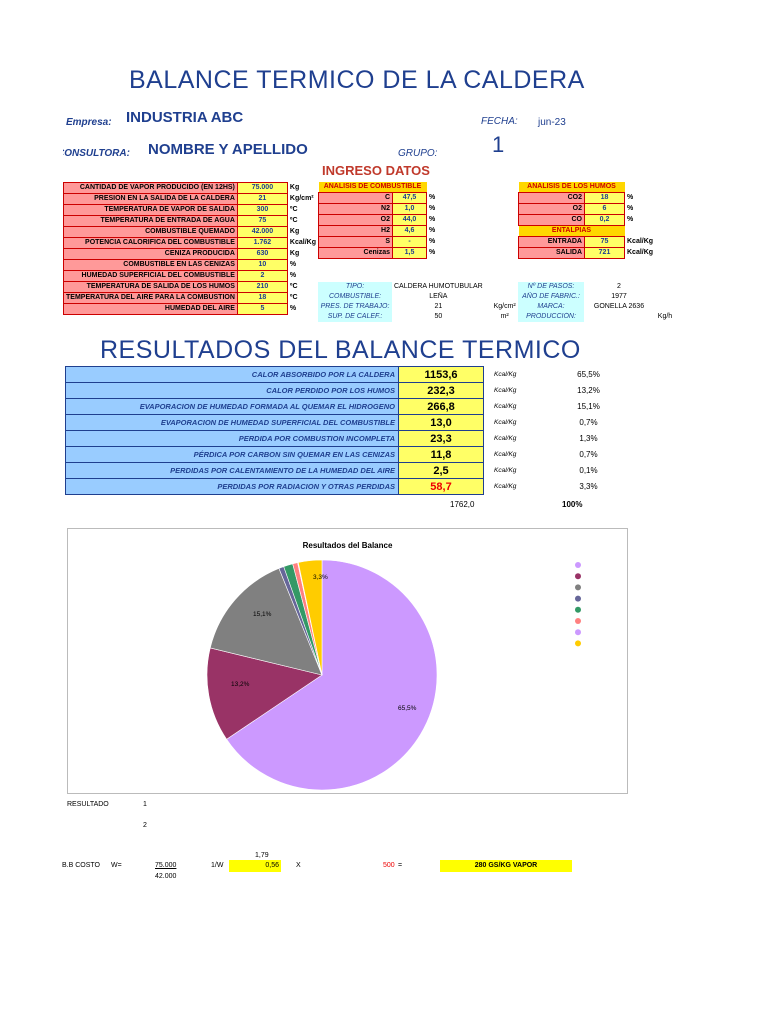  What do you see at coordinates (355, 287) in the screenshot?
I see `caldera-info-label: TIPO:` at bounding box center [355, 287].